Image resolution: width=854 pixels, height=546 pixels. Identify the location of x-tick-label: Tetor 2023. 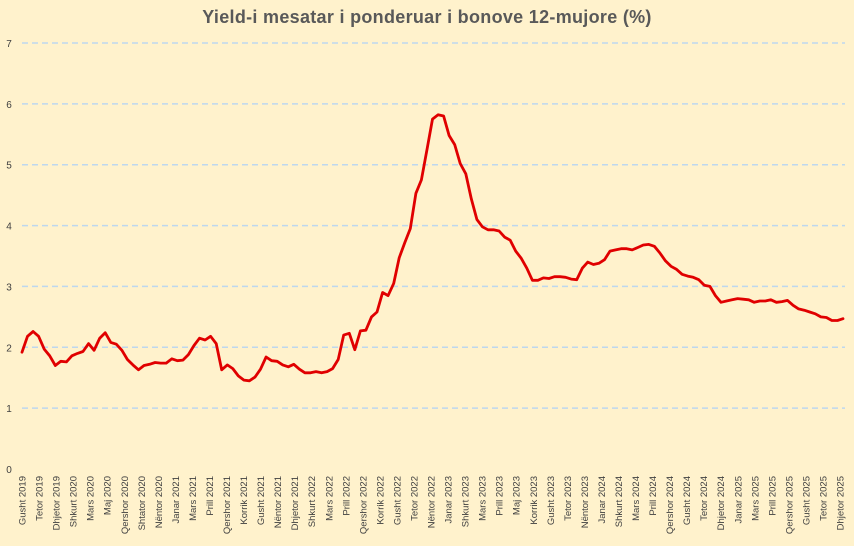
(568, 498).